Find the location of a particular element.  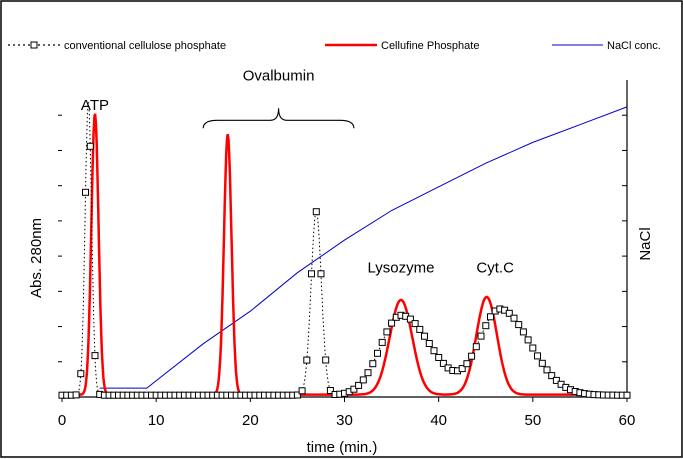

y-axis-left-title: Abs. 280nm is located at coordinates (36, 258).